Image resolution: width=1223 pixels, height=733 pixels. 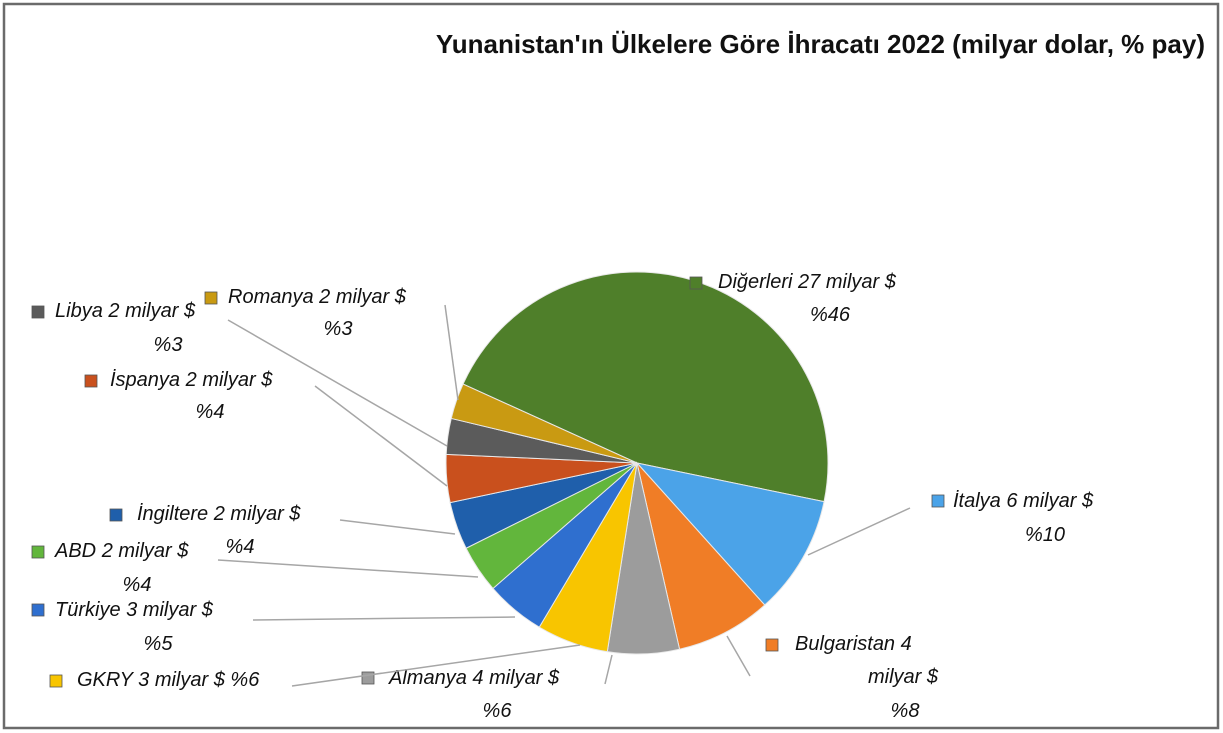 What do you see at coordinates (1045, 535) in the screenshot?
I see `label-percent: %10` at bounding box center [1045, 535].